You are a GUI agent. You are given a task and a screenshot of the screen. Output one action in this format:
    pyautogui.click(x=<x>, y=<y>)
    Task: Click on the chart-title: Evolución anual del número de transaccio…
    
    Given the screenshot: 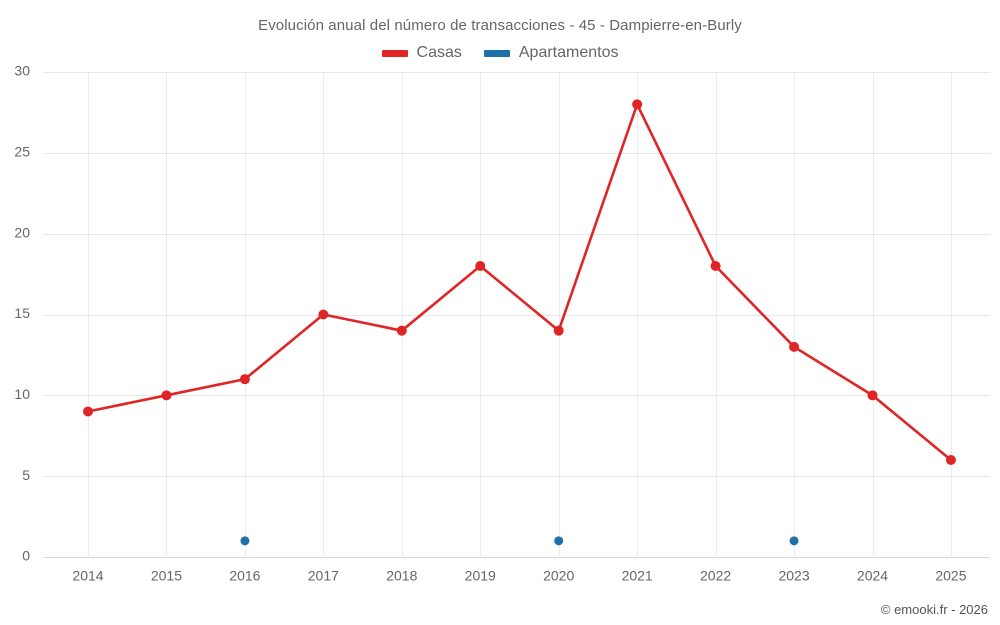 What is the action you would take?
    pyautogui.click(x=500, y=25)
    